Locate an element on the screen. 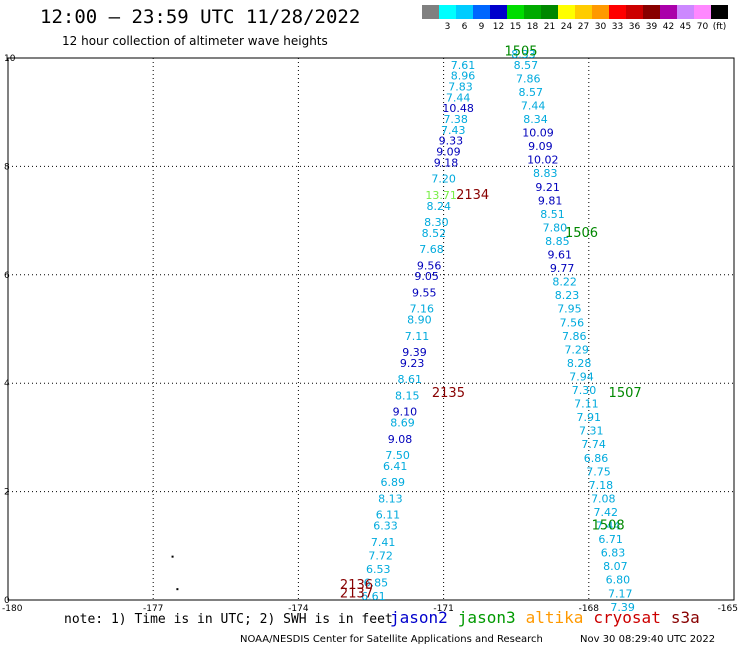 The image size is (740, 650). wave-height-point: 6.83 is located at coordinates (613, 553).